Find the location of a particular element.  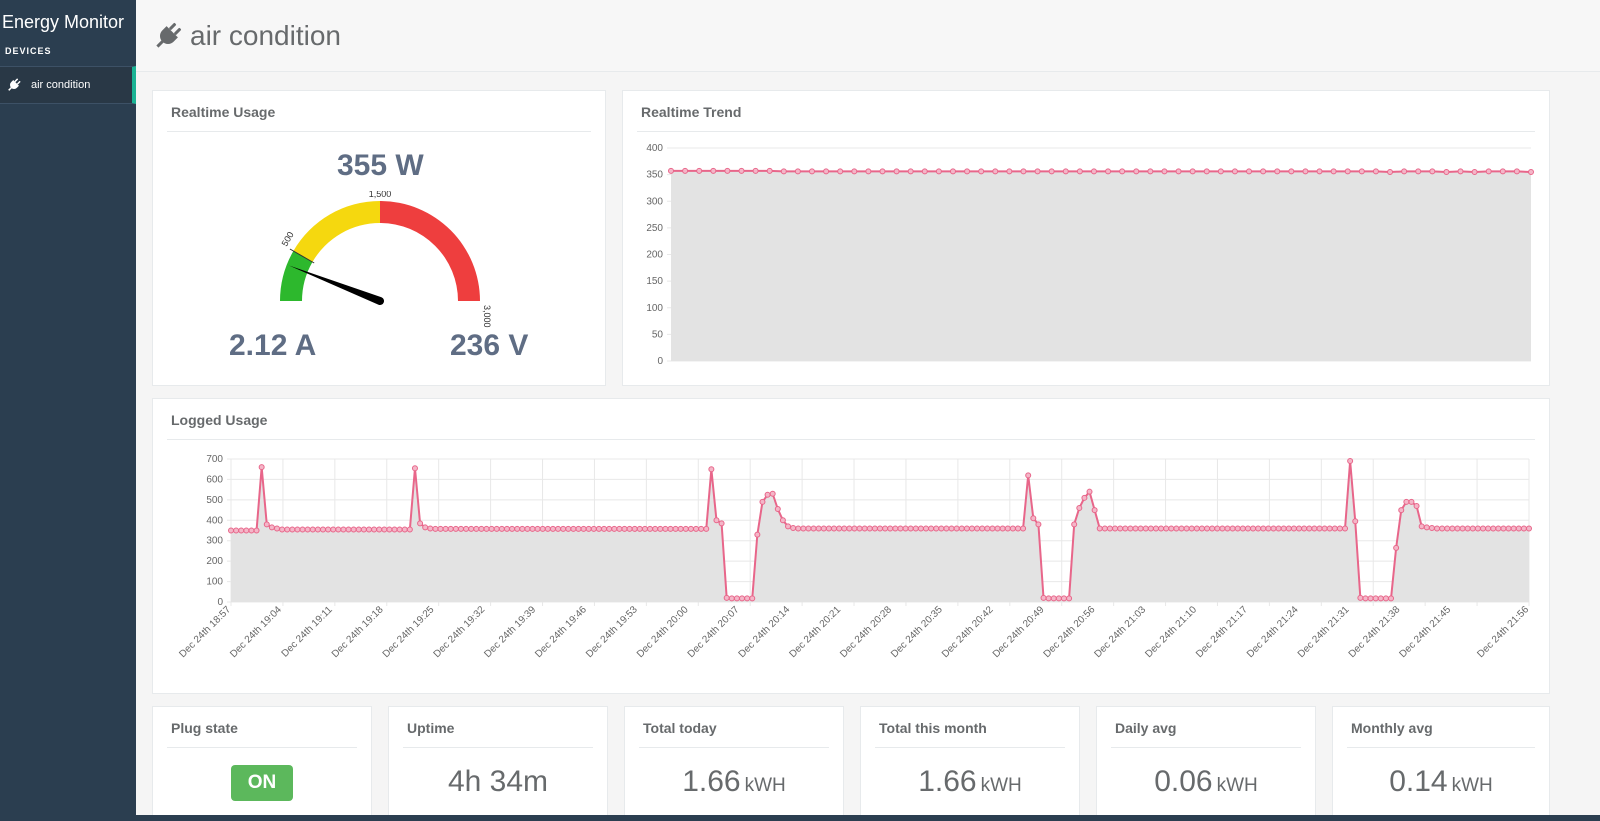

y-tick-label: 400 is located at coordinates (214, 520).